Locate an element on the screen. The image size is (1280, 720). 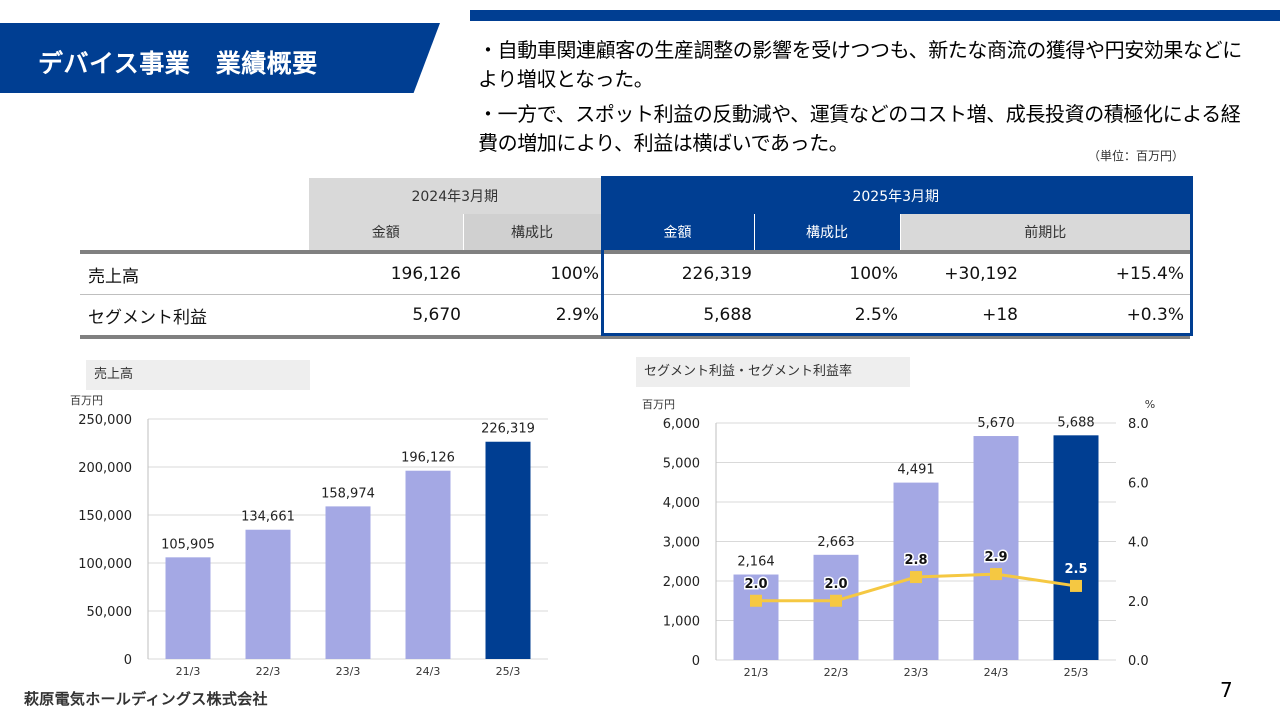
bar-data-label: 2,663 is located at coordinates (835, 542).